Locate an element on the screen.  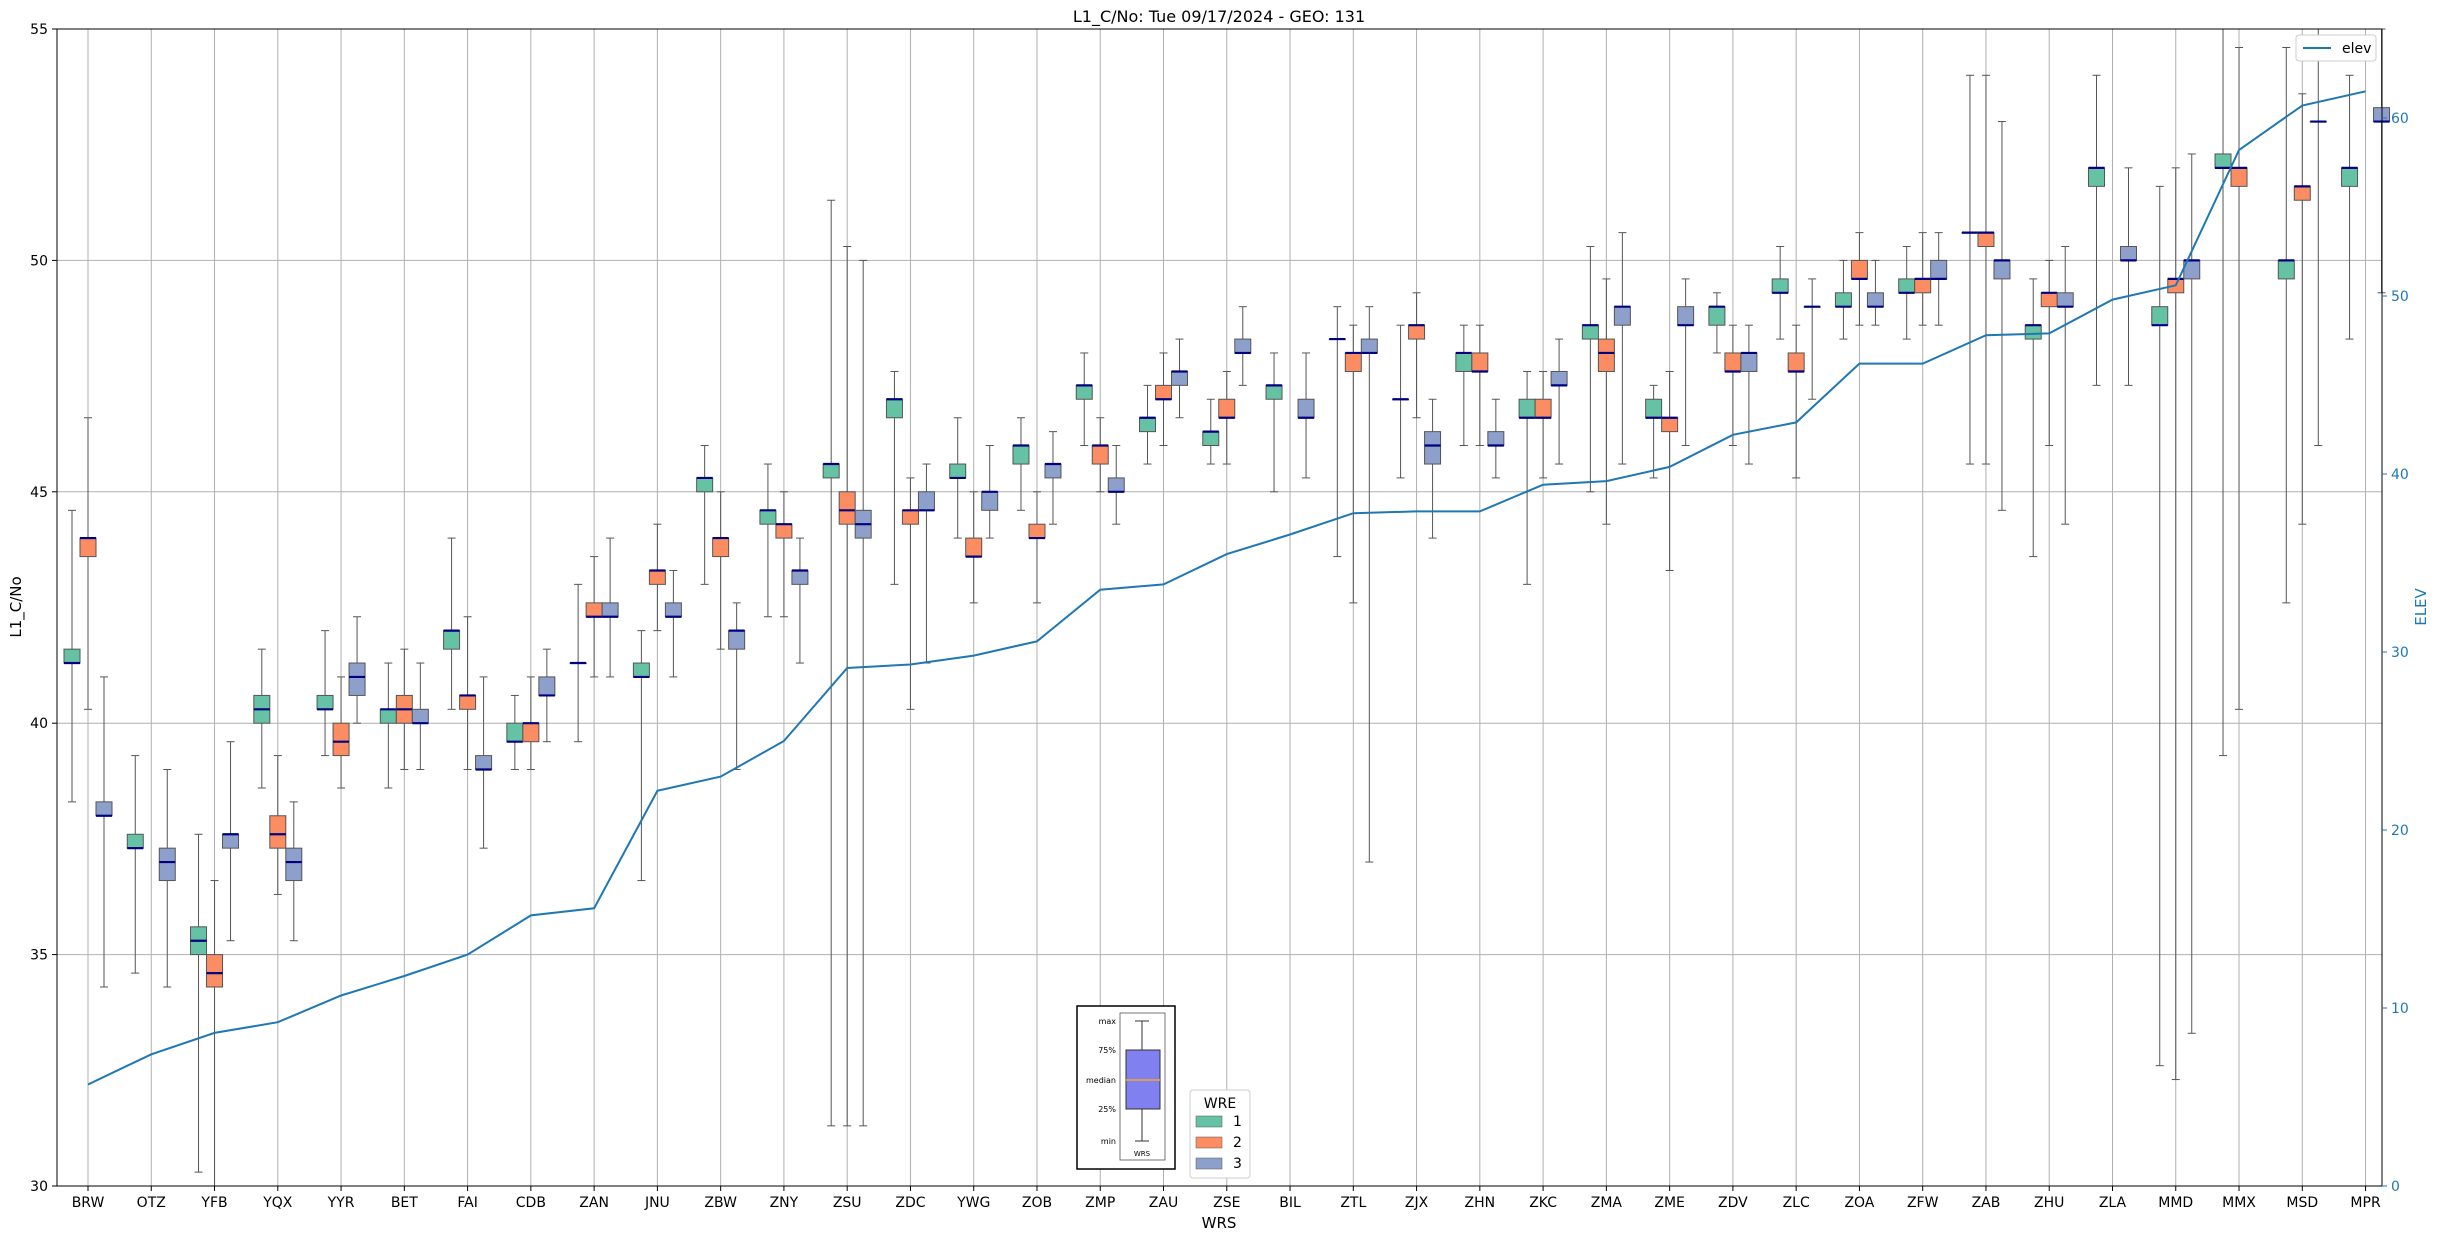
inset-label-max: max is located at coordinates (1108, 1021).